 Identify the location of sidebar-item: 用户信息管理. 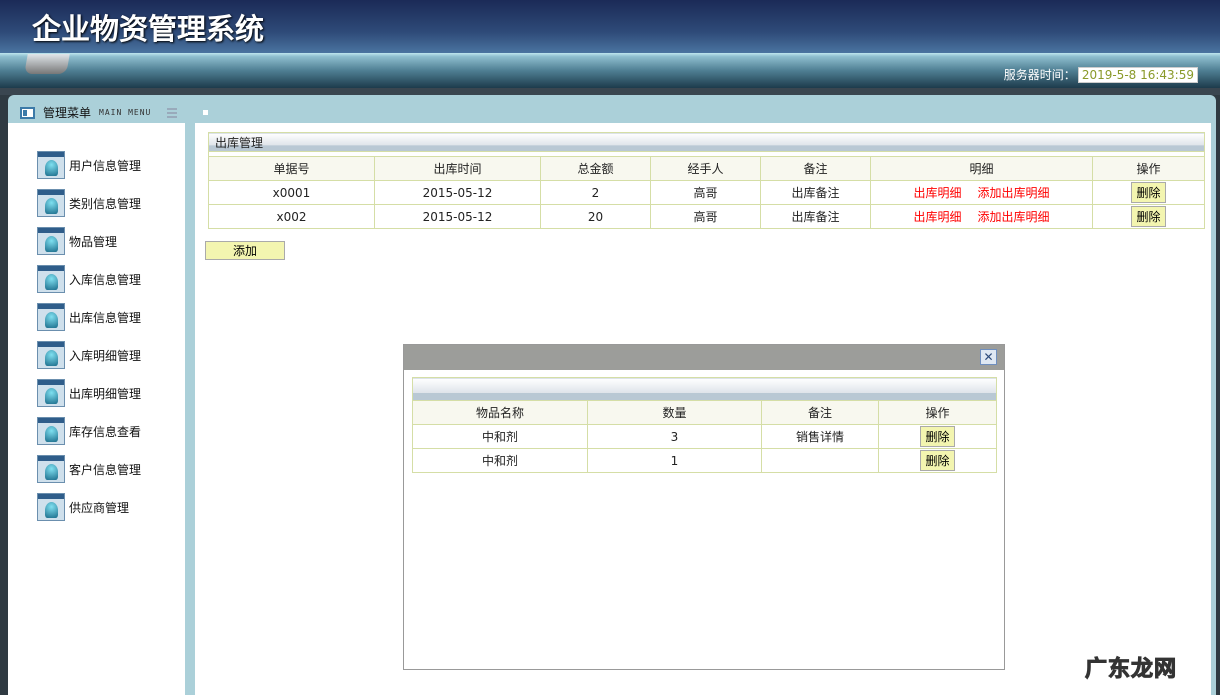
(89, 165).